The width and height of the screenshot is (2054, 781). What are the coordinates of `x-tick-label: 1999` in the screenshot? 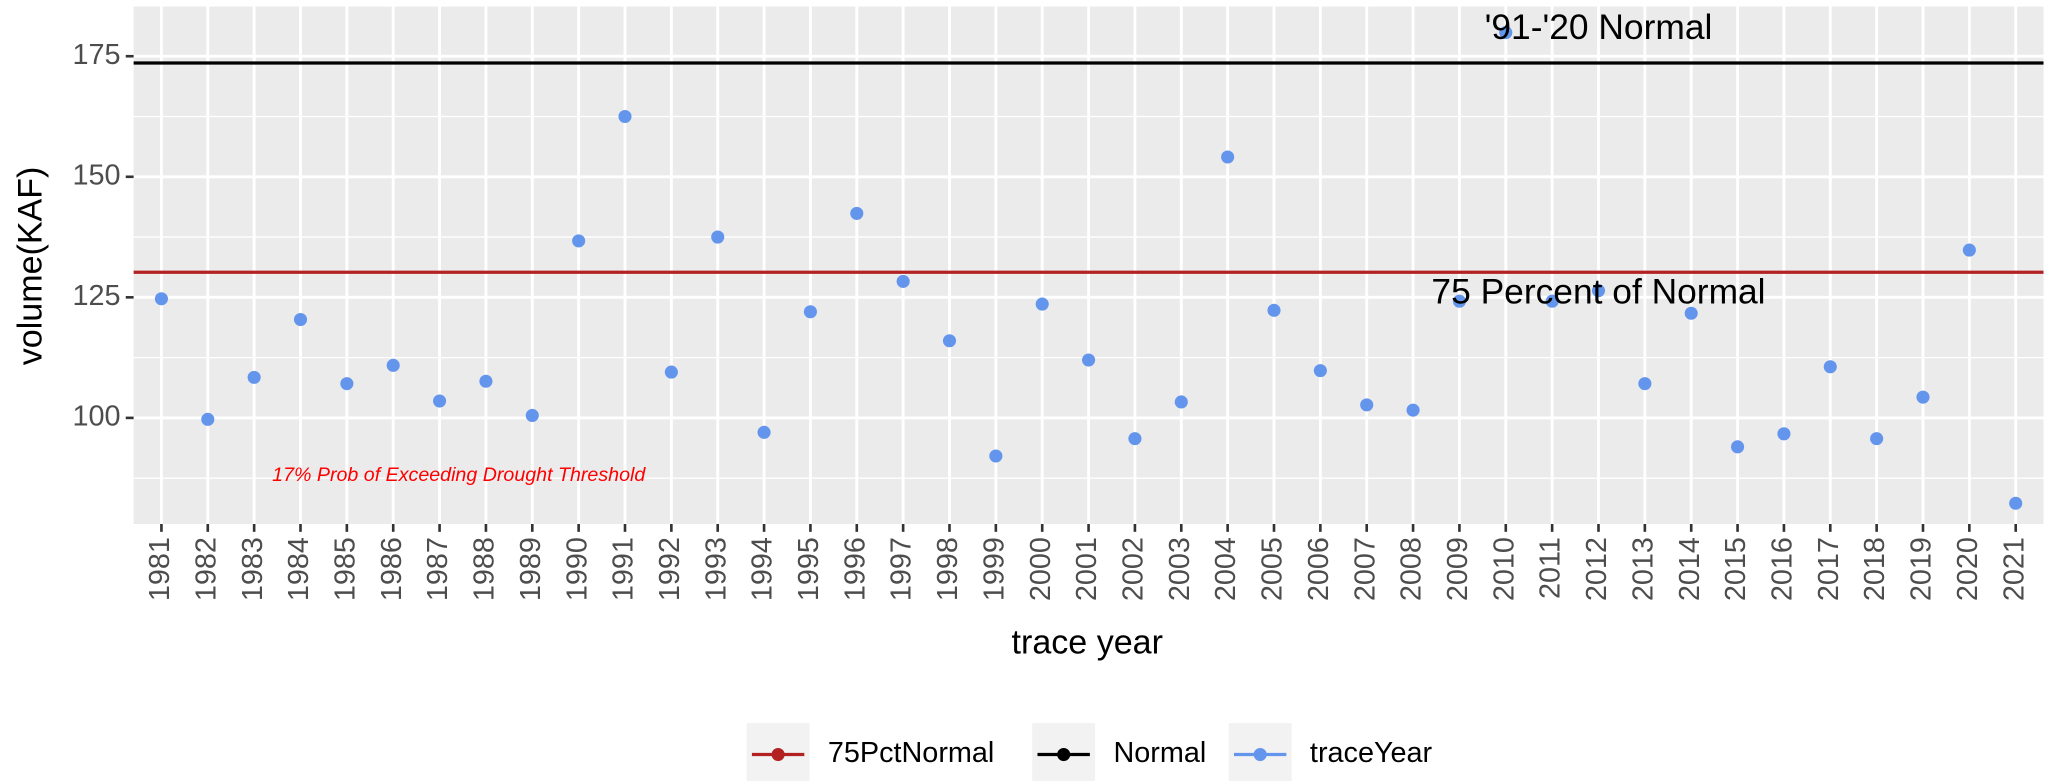 It's located at (994, 569).